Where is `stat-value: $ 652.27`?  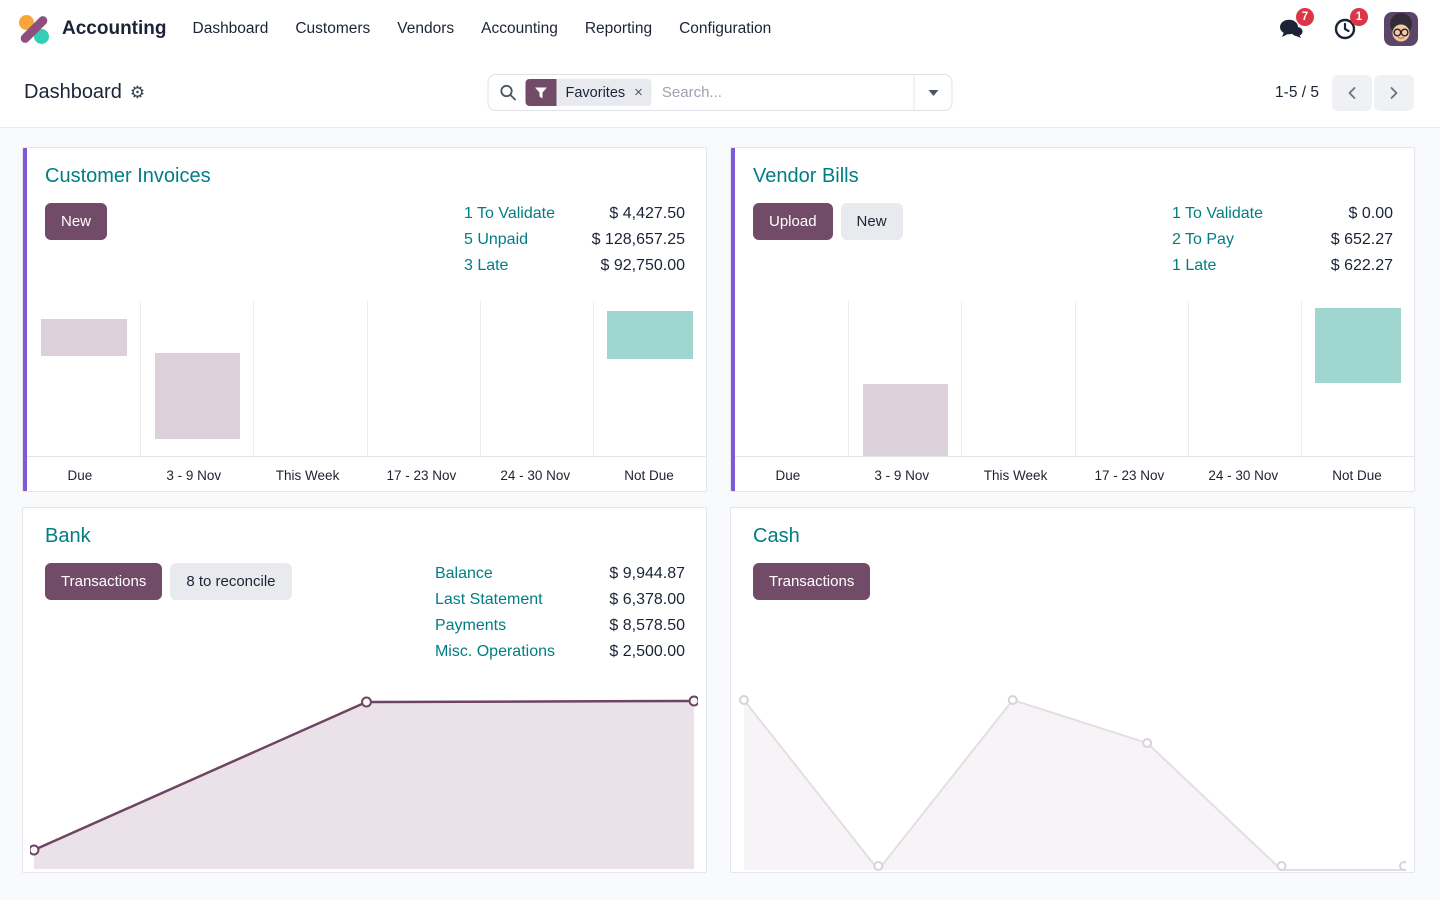 stat-value: $ 652.27 is located at coordinates (1361, 239).